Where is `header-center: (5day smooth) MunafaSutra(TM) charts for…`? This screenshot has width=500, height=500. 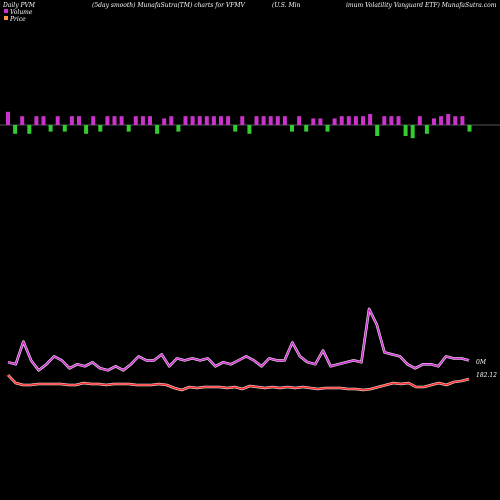
header-center: (5day smooth) MunafaSutra(TM) charts for… is located at coordinates (169, 5).